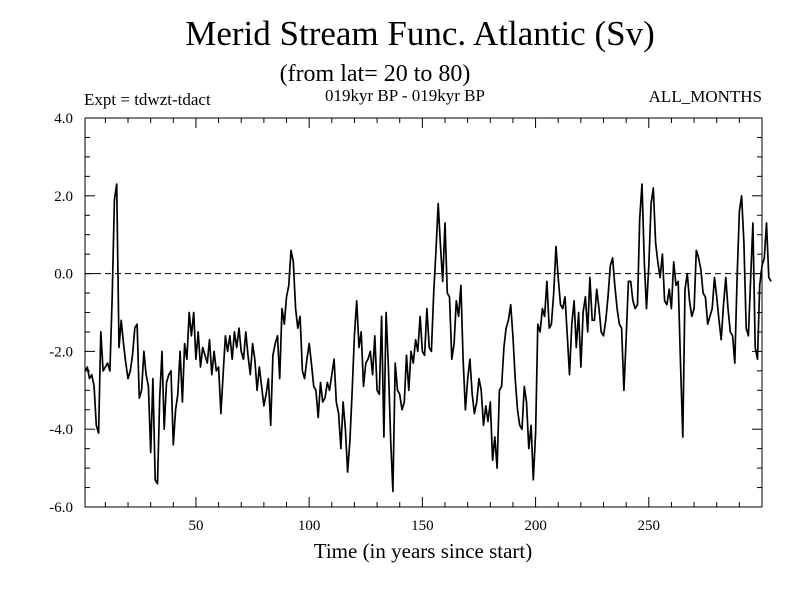 Image resolution: width=800 pixels, height=600 pixels. I want to click on y-tick-label: -6.0, so click(61, 508).